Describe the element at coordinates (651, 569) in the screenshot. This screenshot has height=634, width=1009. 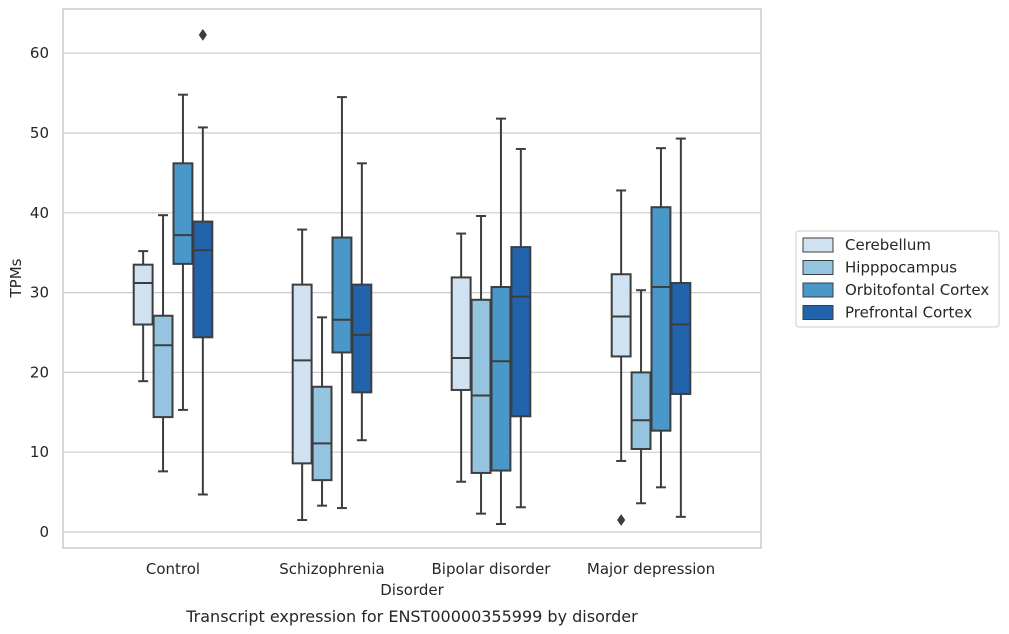
I see `x-tick-label: Major depression` at that location.